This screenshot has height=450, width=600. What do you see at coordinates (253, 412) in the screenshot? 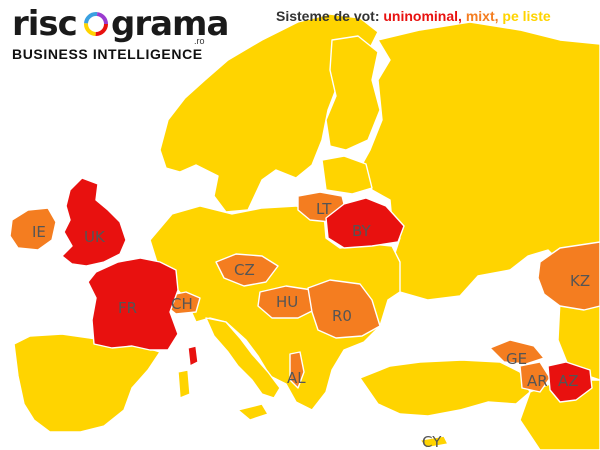
I see `sicily-region` at bounding box center [253, 412].